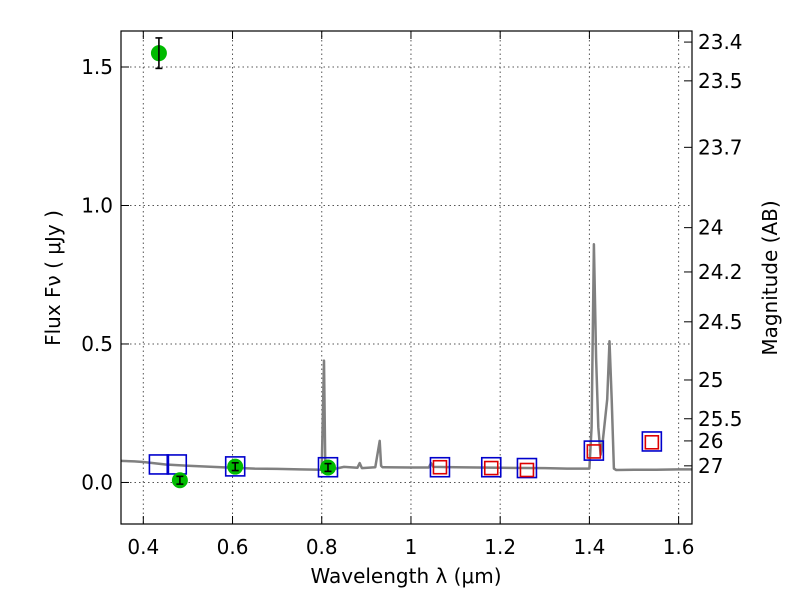 The image size is (800, 600). I want to click on y-axis-label: Flux Fν ( μJy ), so click(53, 278).